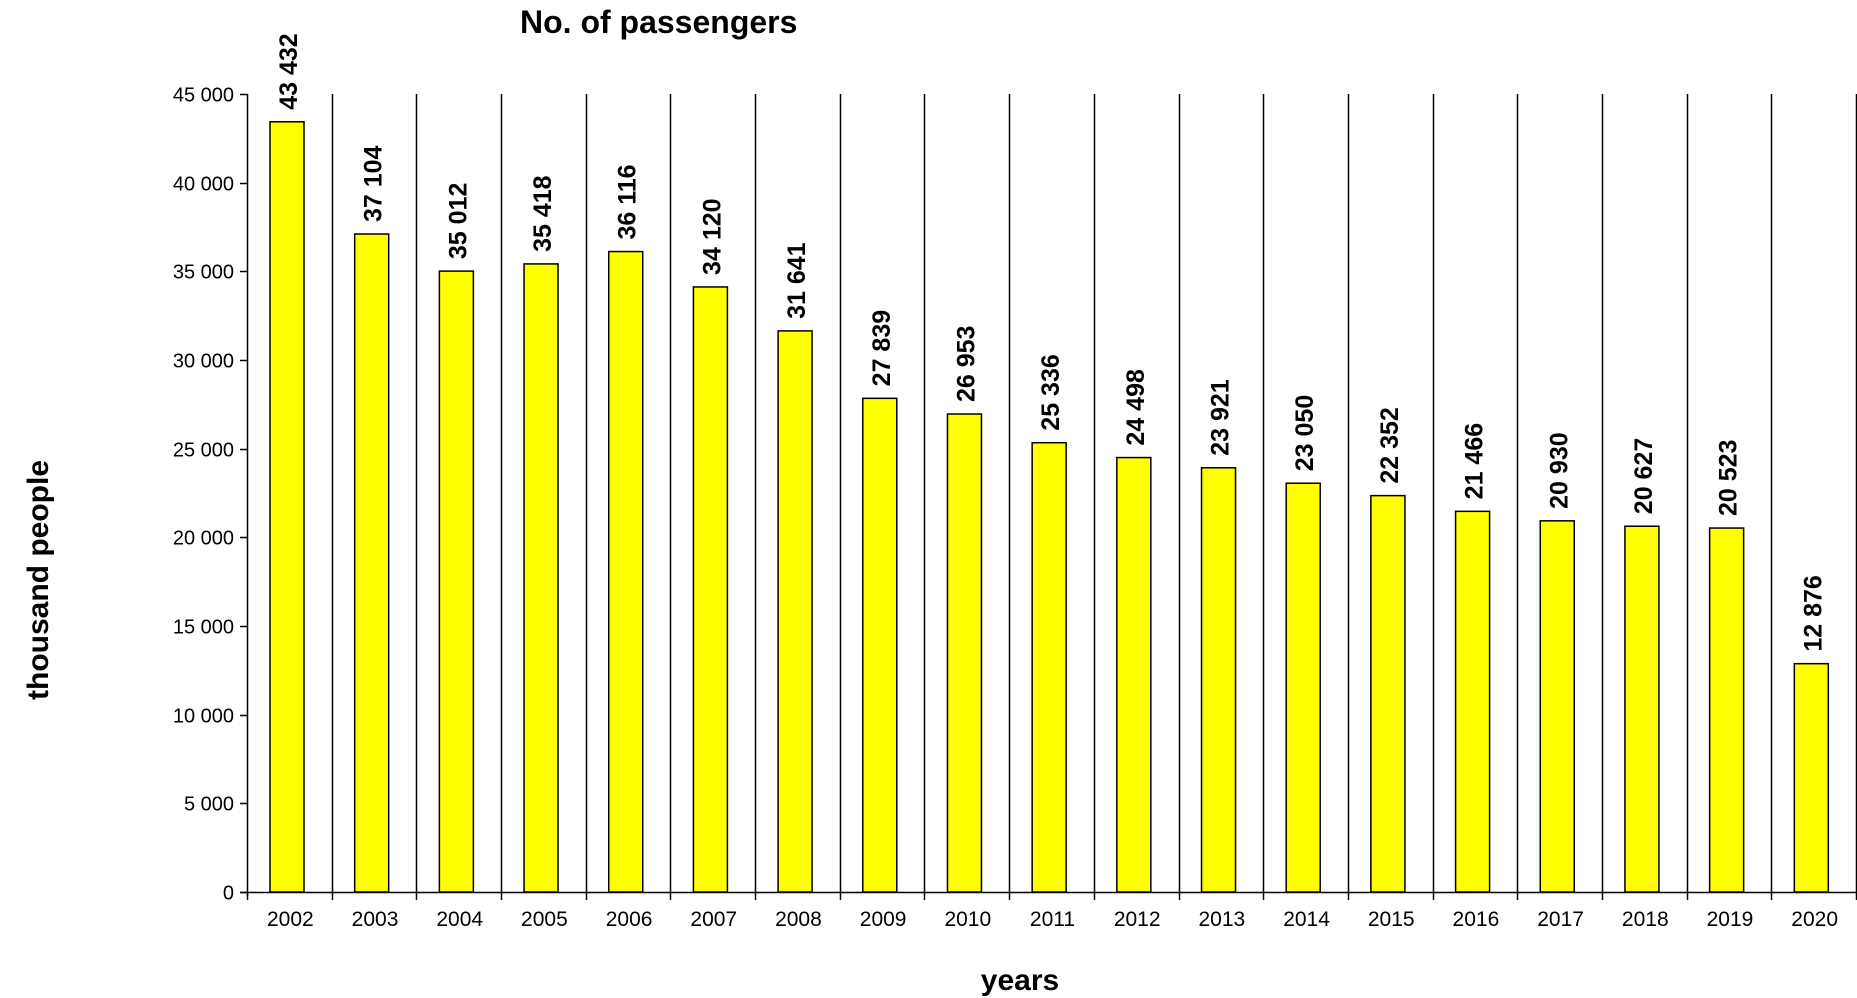 This screenshot has height=998, width=1857. What do you see at coordinates (1306, 919) in the screenshot?
I see `x-tick-label: 2014` at bounding box center [1306, 919].